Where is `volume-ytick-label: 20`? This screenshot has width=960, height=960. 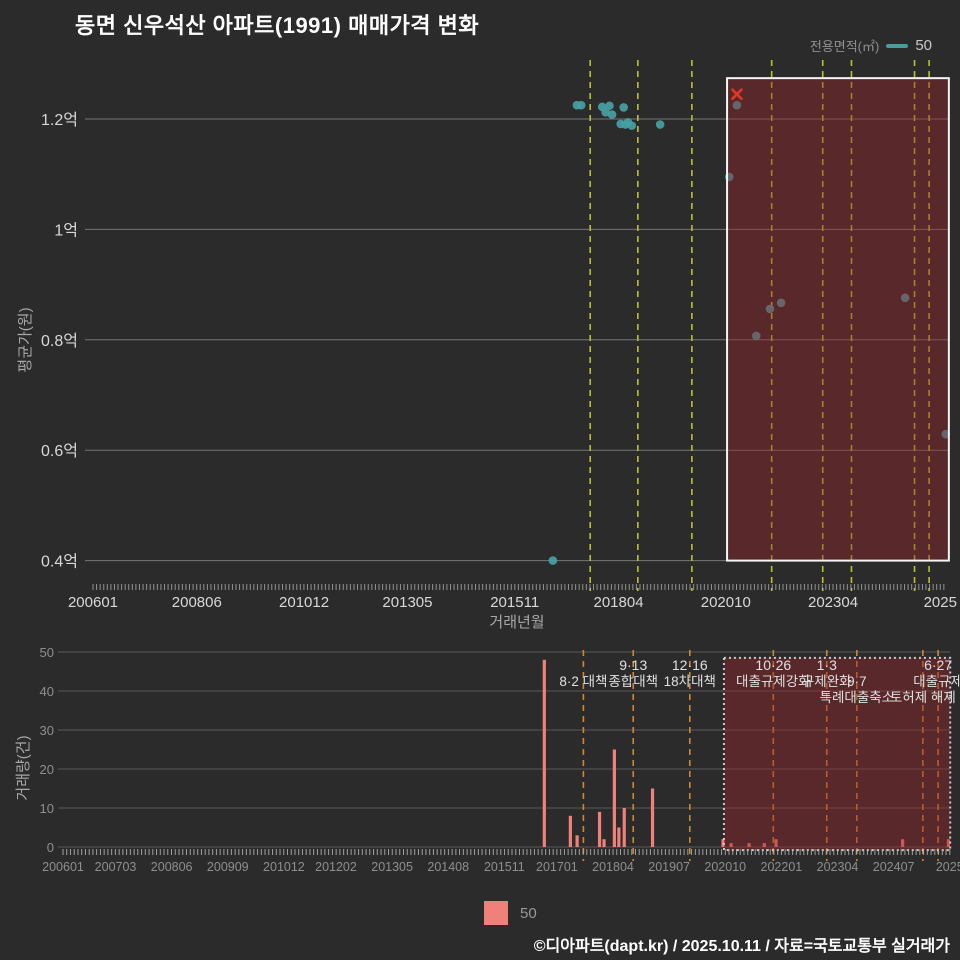 volume-ytick-label: 20 is located at coordinates (47, 769).